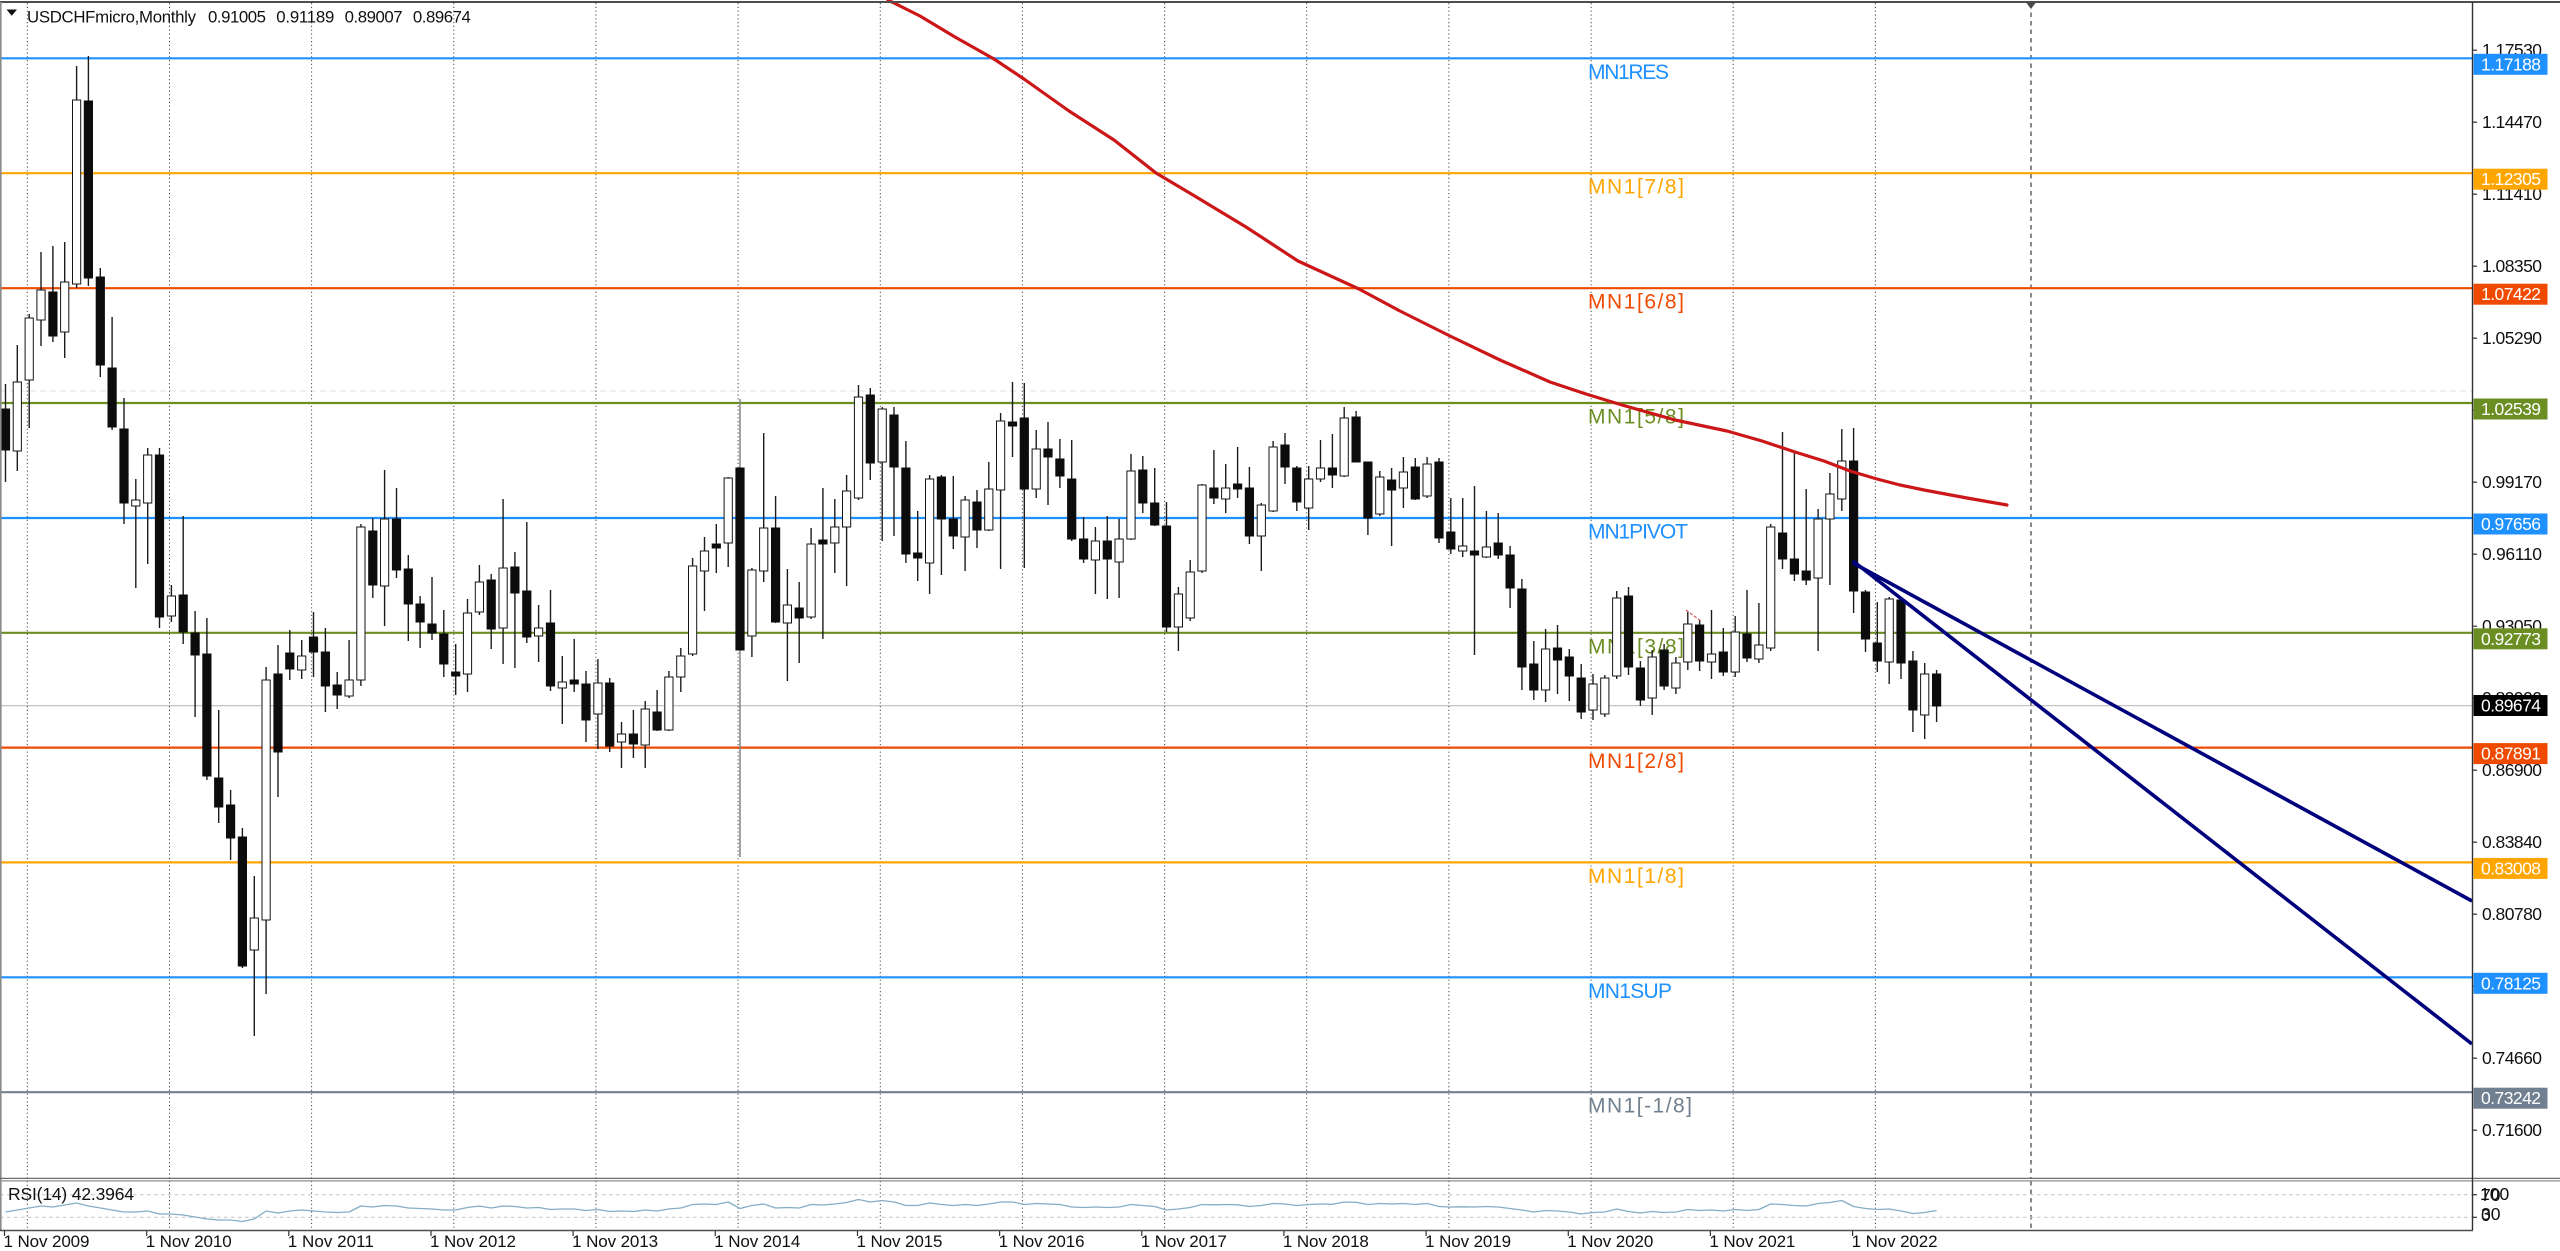 The image size is (2560, 1251). I want to click on svg-text: 0.91189, so click(305, 17).